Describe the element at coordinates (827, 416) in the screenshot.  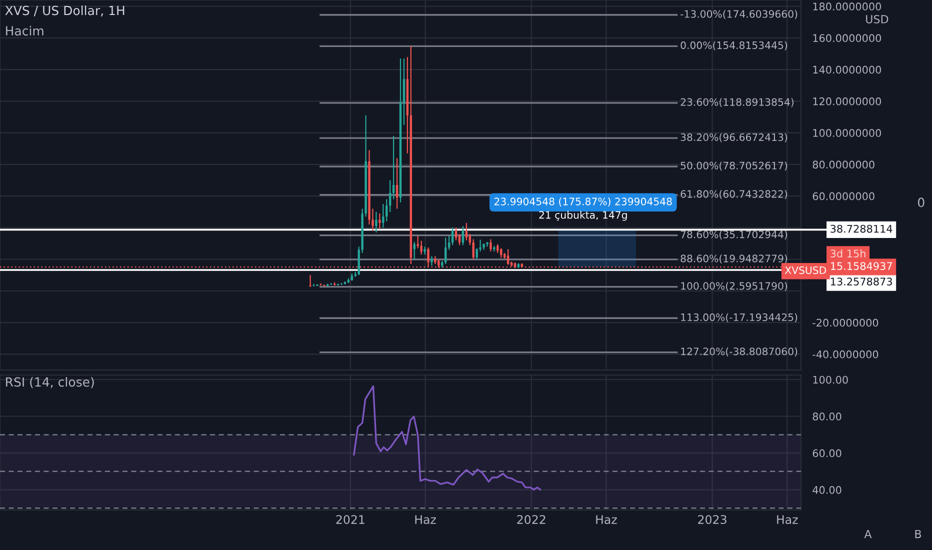
I see `y-tick-label: 80.00` at that location.